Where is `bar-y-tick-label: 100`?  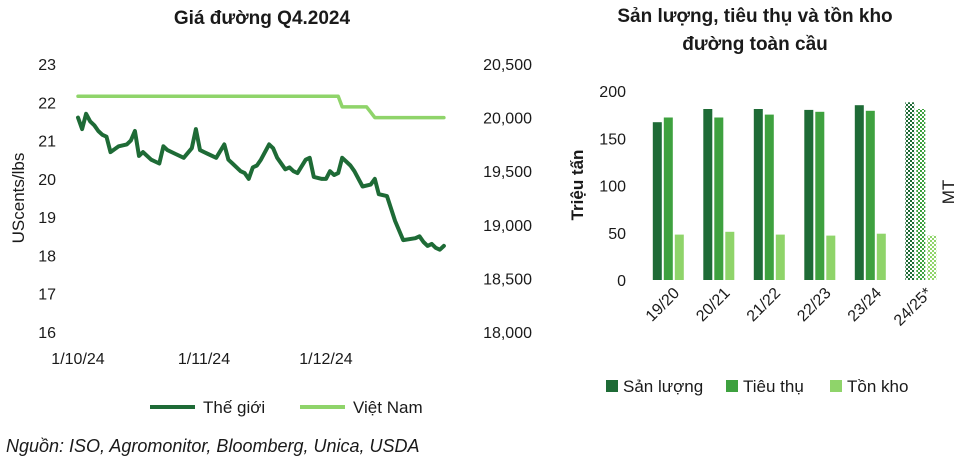 bar-y-tick-label: 100 is located at coordinates (612, 187).